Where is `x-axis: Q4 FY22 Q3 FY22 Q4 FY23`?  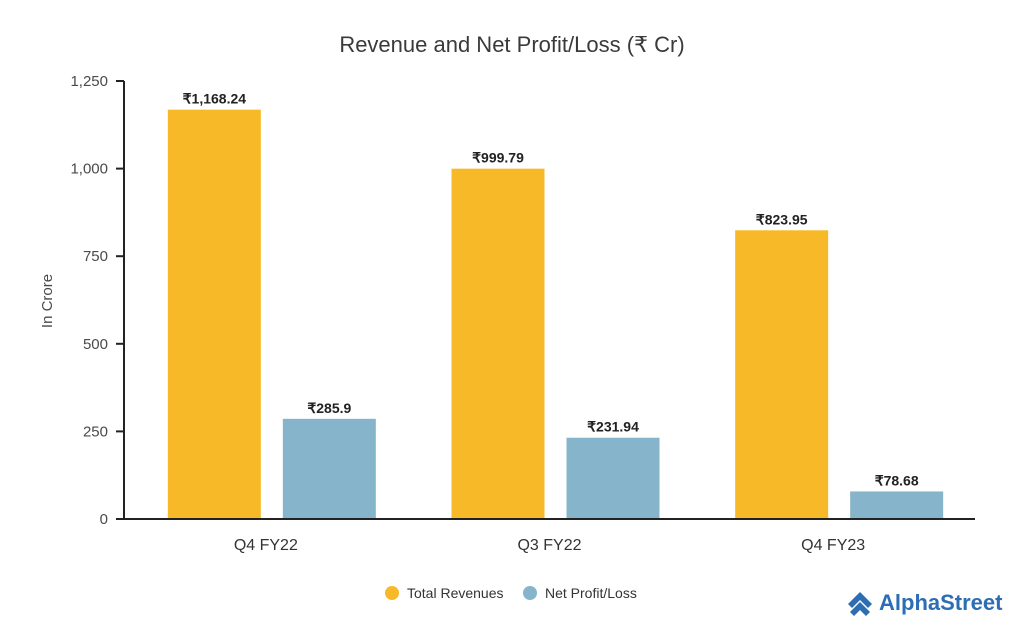
x-axis: Q4 FY22 Q3 FY22 Q4 FY23 is located at coordinates (549, 536).